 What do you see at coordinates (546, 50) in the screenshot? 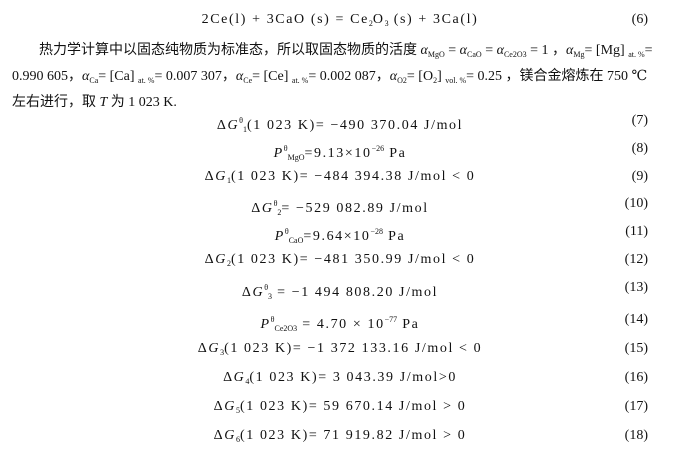
I see `text-run: = 1 ，` at bounding box center [546, 50].